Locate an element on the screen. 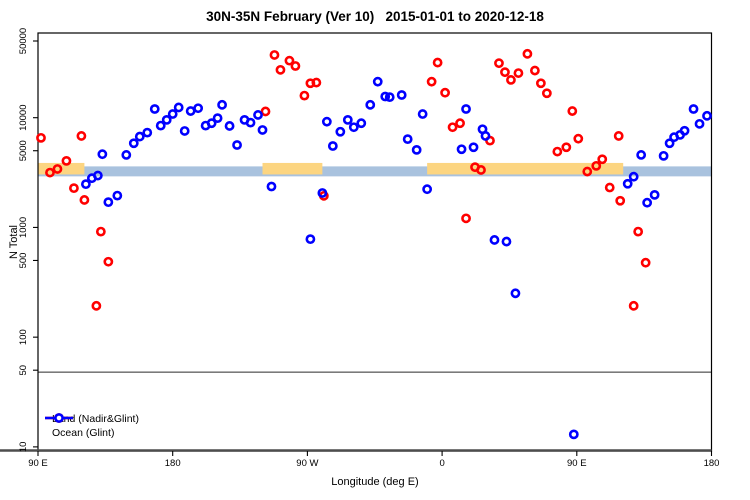  legend-label-ocean: Ocean (Glint) is located at coordinates (83, 433).